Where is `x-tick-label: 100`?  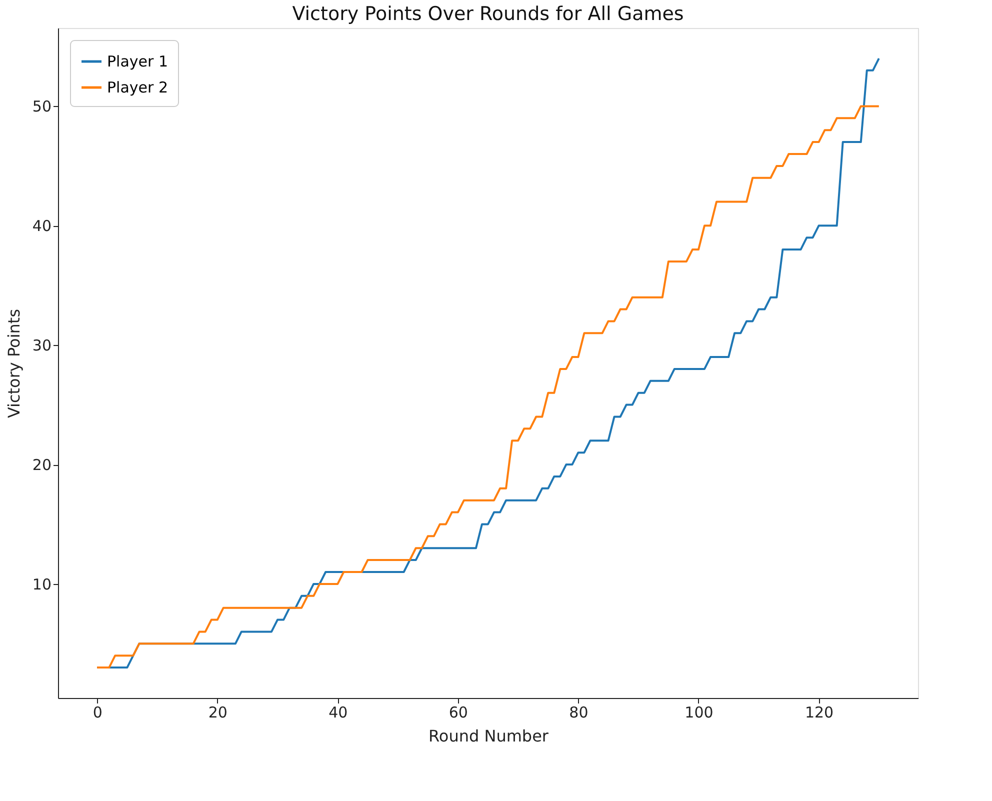 x-tick-label: 100 is located at coordinates (699, 713).